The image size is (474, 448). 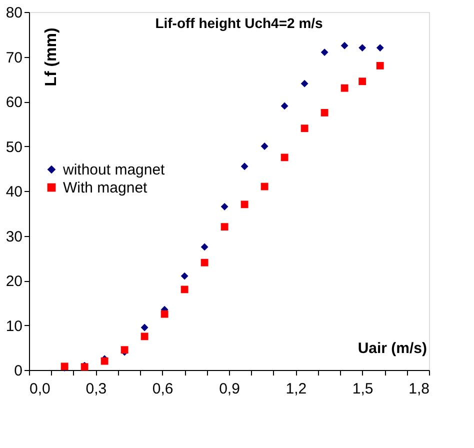 What do you see at coordinates (14, 281) in the screenshot?
I see `y-tick-label: 20` at bounding box center [14, 281].